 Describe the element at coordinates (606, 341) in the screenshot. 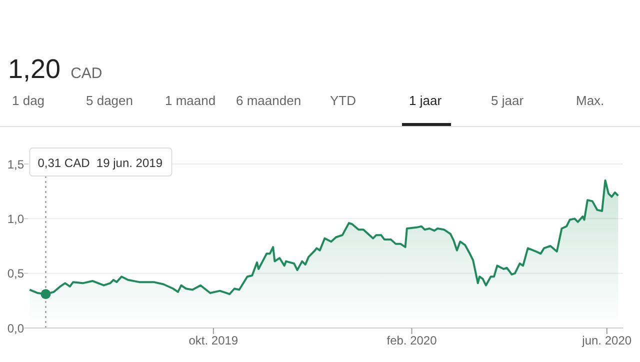

I see `x-tick-label: jun. 2020` at that location.